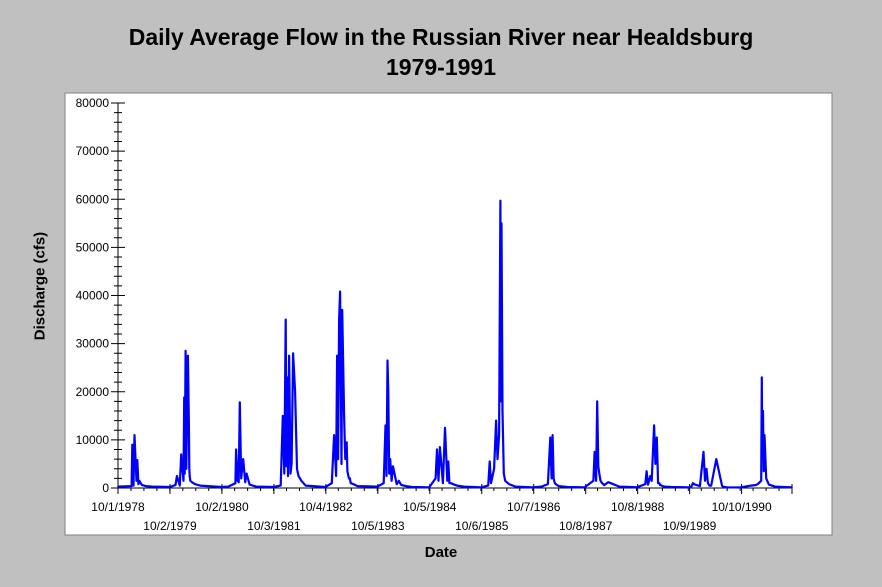 The height and width of the screenshot is (587, 882). What do you see at coordinates (93, 296) in the screenshot?
I see `y-tick-label: 40000` at bounding box center [93, 296].